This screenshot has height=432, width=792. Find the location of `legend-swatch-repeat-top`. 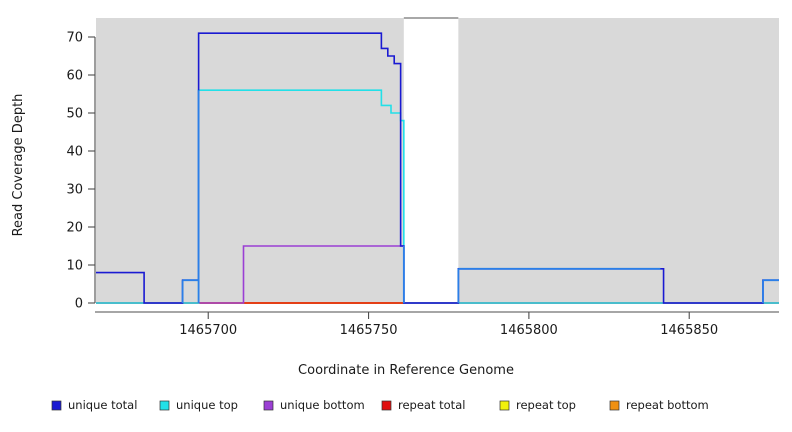

legend-swatch-repeat-top is located at coordinates (504, 405).